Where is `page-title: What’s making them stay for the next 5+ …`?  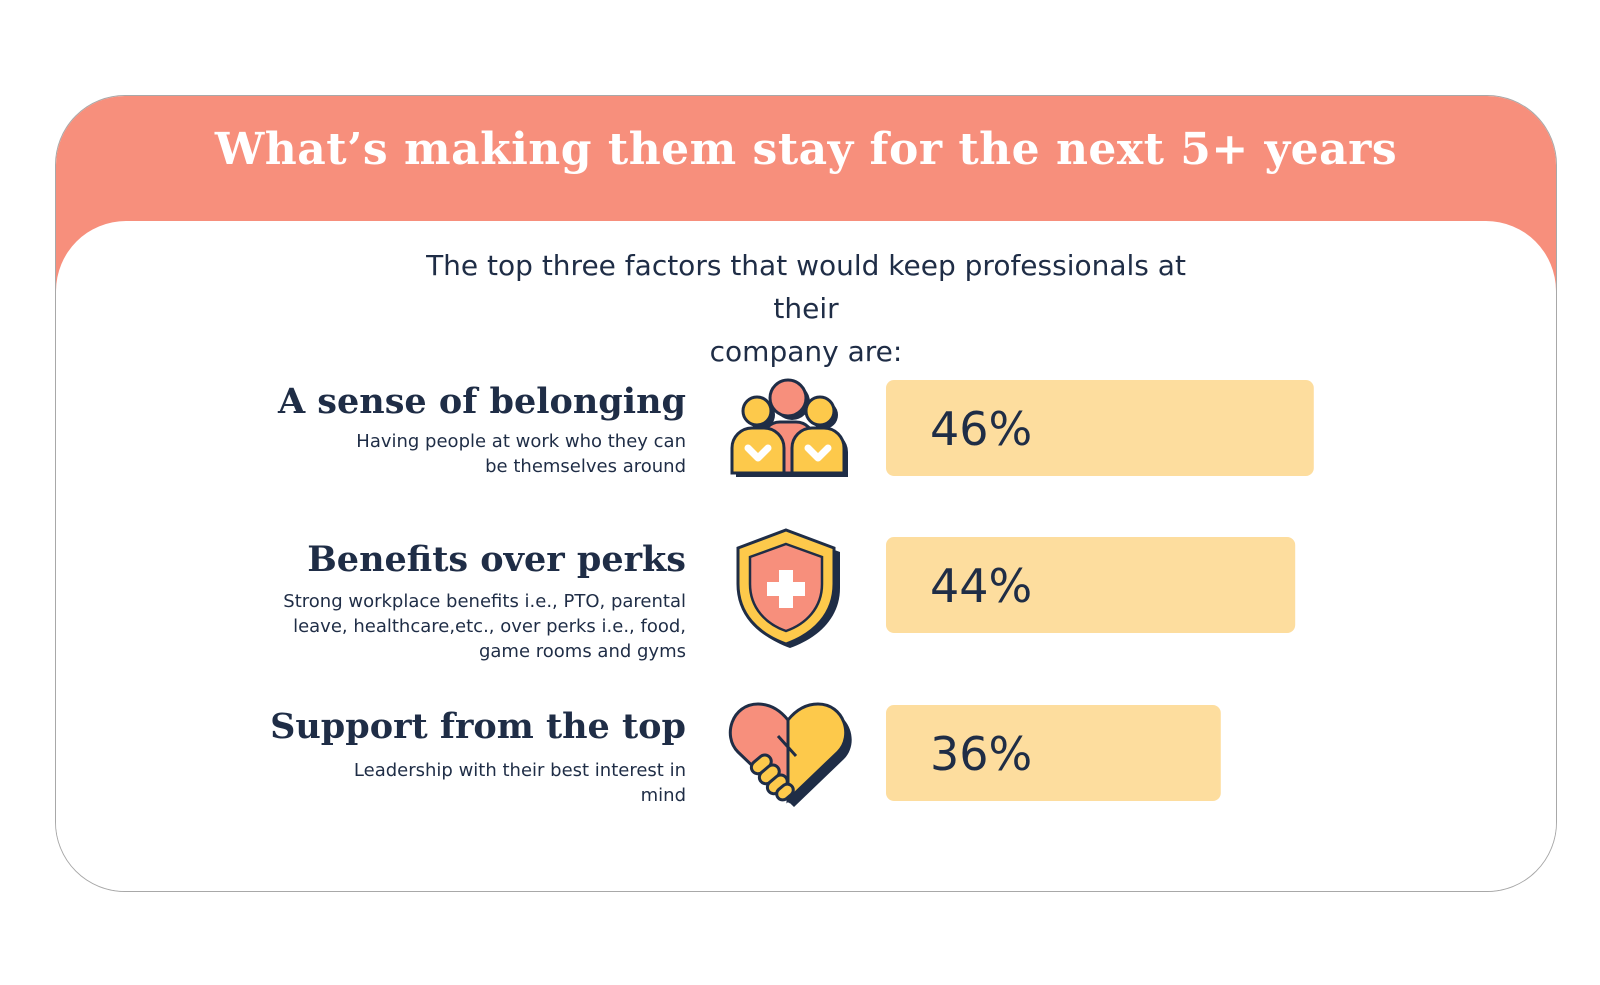 page-title: What’s making them stay for the next 5+ … is located at coordinates (806, 149).